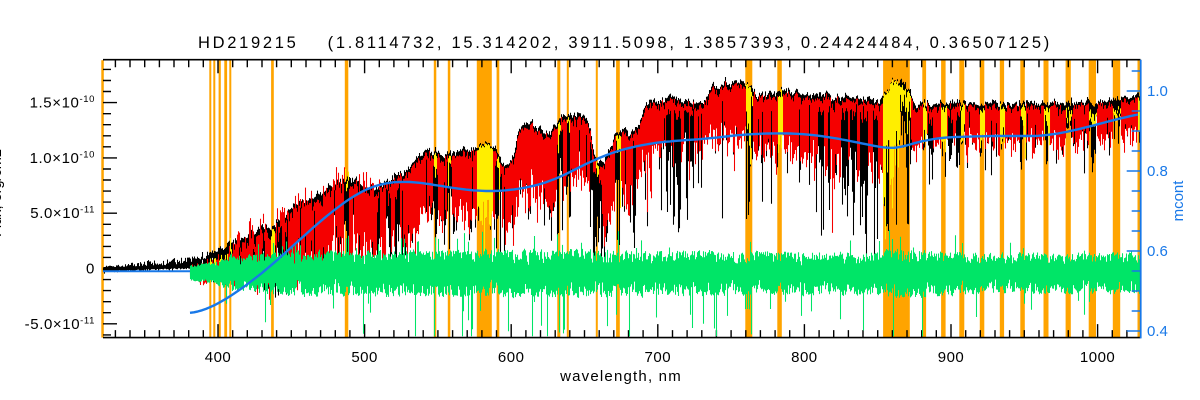 This screenshot has height=400, width=1200. I want to click on svg-text: 0, so click(90, 269).